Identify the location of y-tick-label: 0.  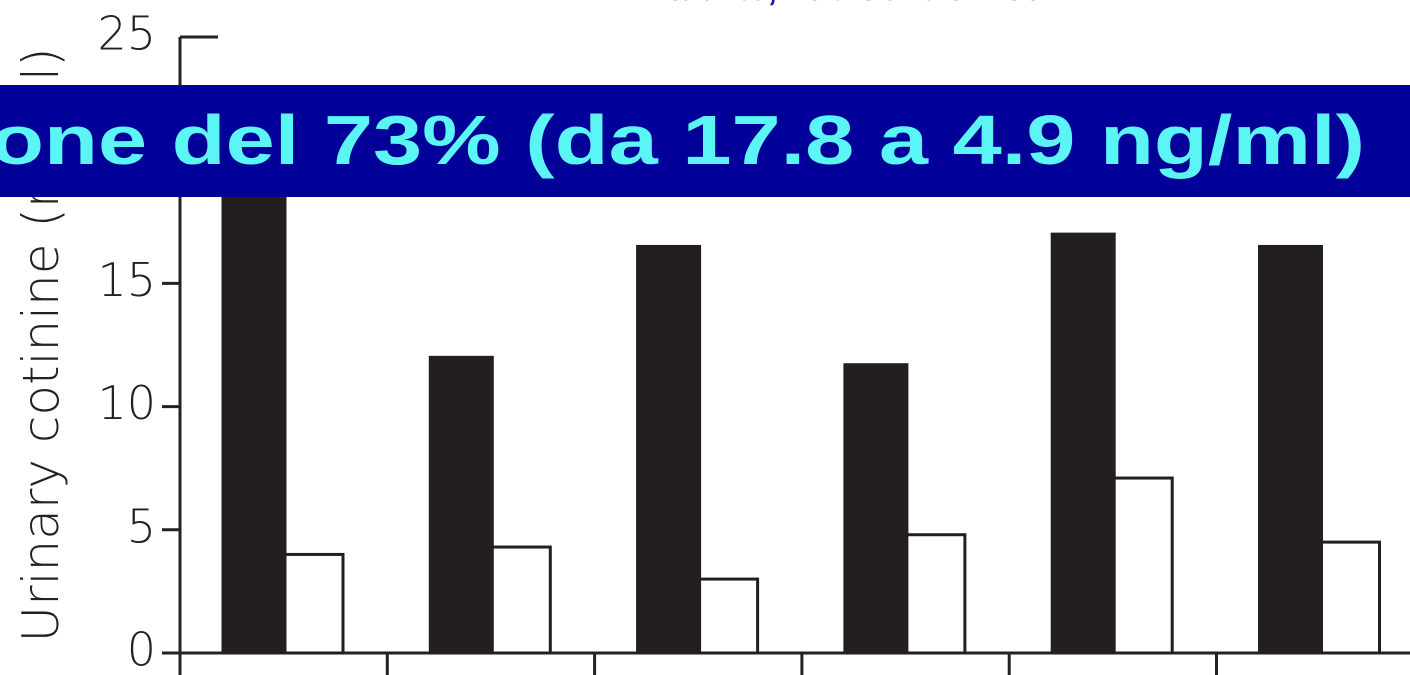
(141, 649).